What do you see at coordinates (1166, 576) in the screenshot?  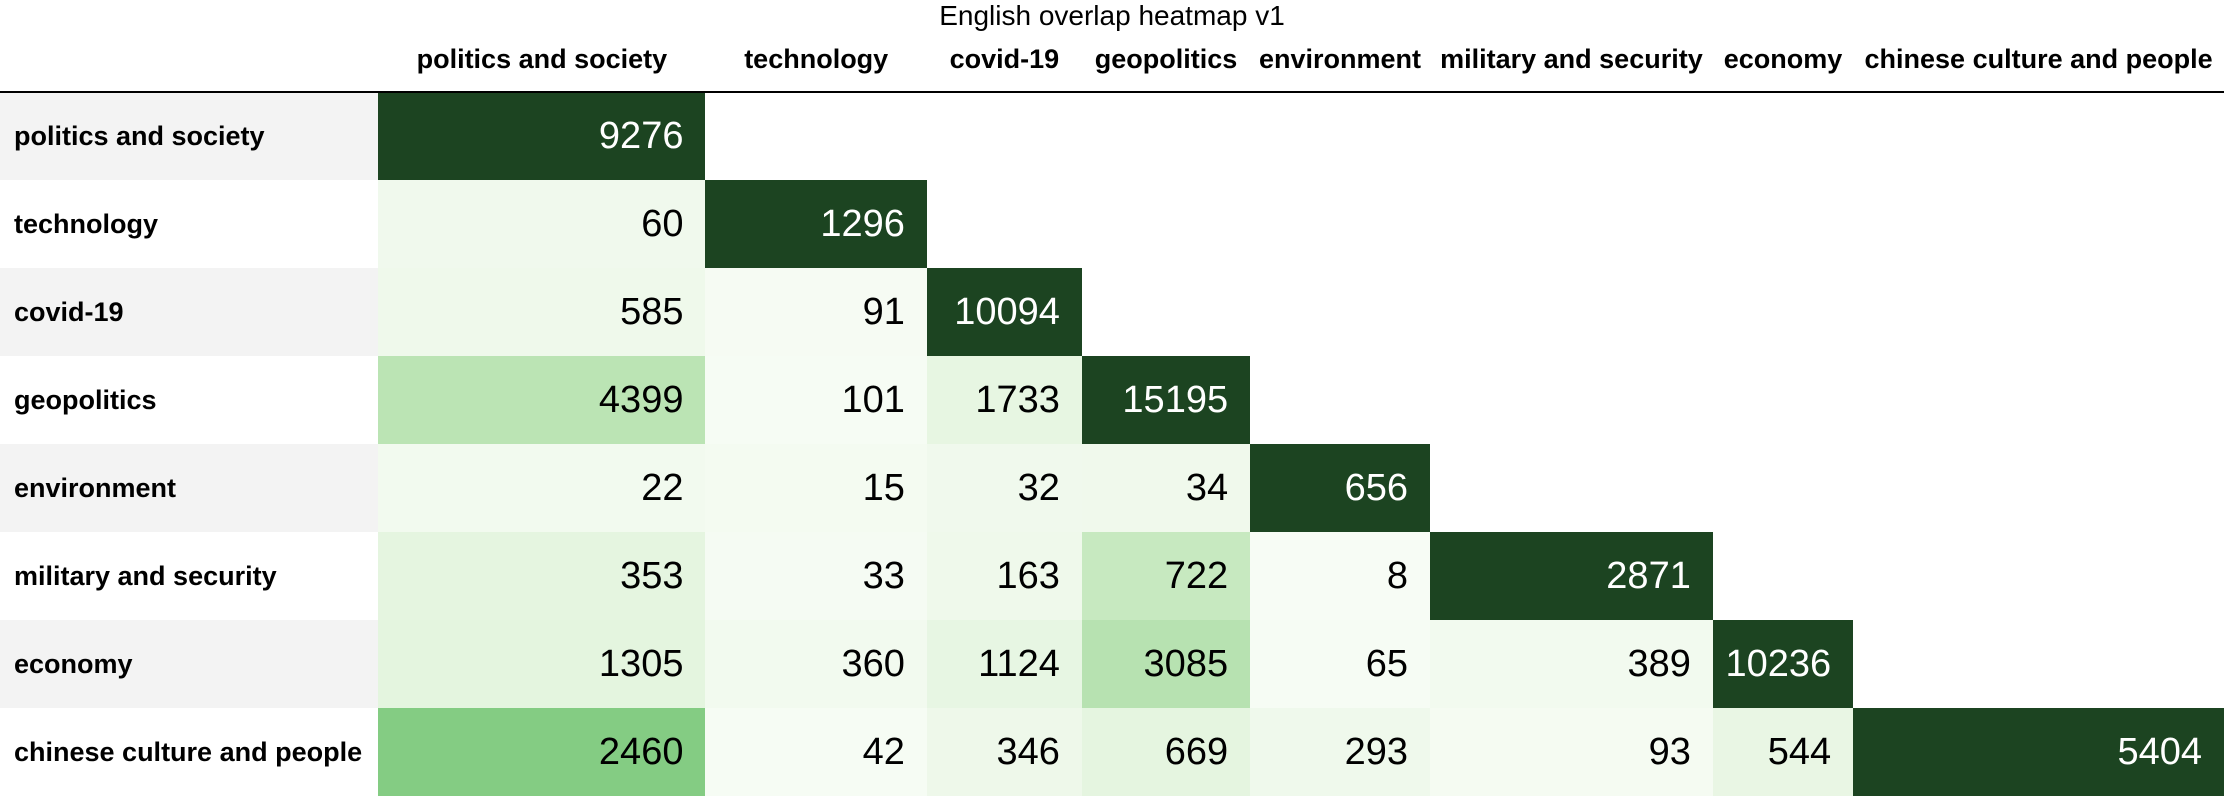 I see `heatmap-cell: 722` at bounding box center [1166, 576].